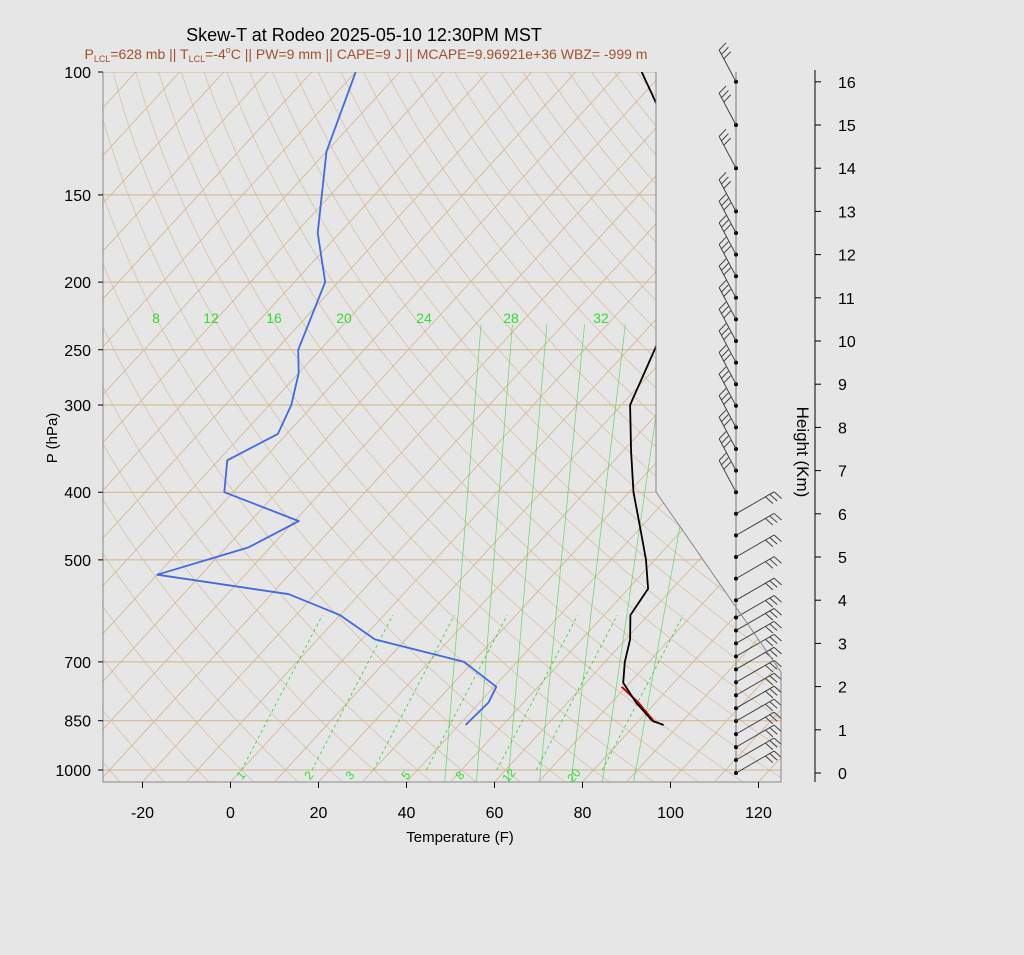 The image size is (1024, 955). I want to click on p-tick-label: 850, so click(77, 722).